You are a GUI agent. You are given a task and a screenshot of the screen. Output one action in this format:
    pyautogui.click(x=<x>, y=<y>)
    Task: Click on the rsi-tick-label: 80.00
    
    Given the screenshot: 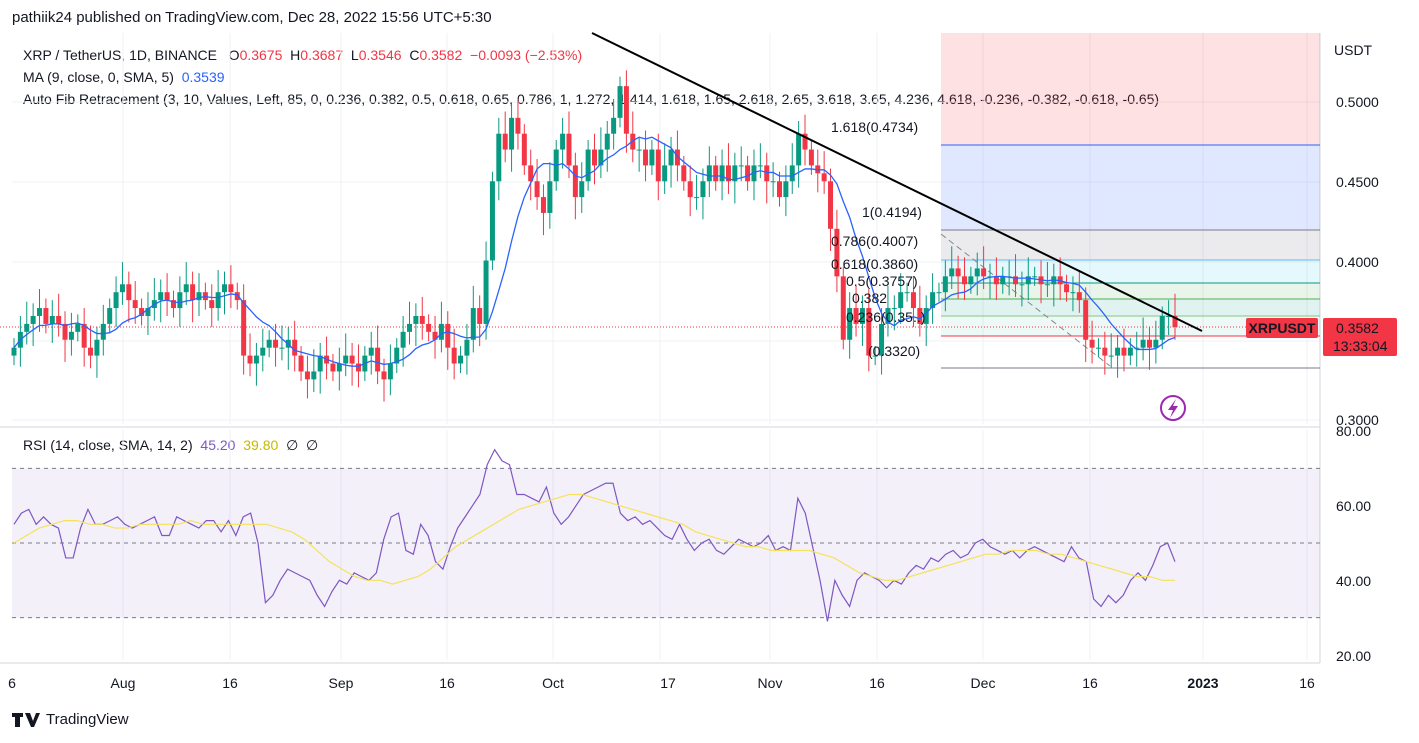 What is the action you would take?
    pyautogui.click(x=1353, y=431)
    